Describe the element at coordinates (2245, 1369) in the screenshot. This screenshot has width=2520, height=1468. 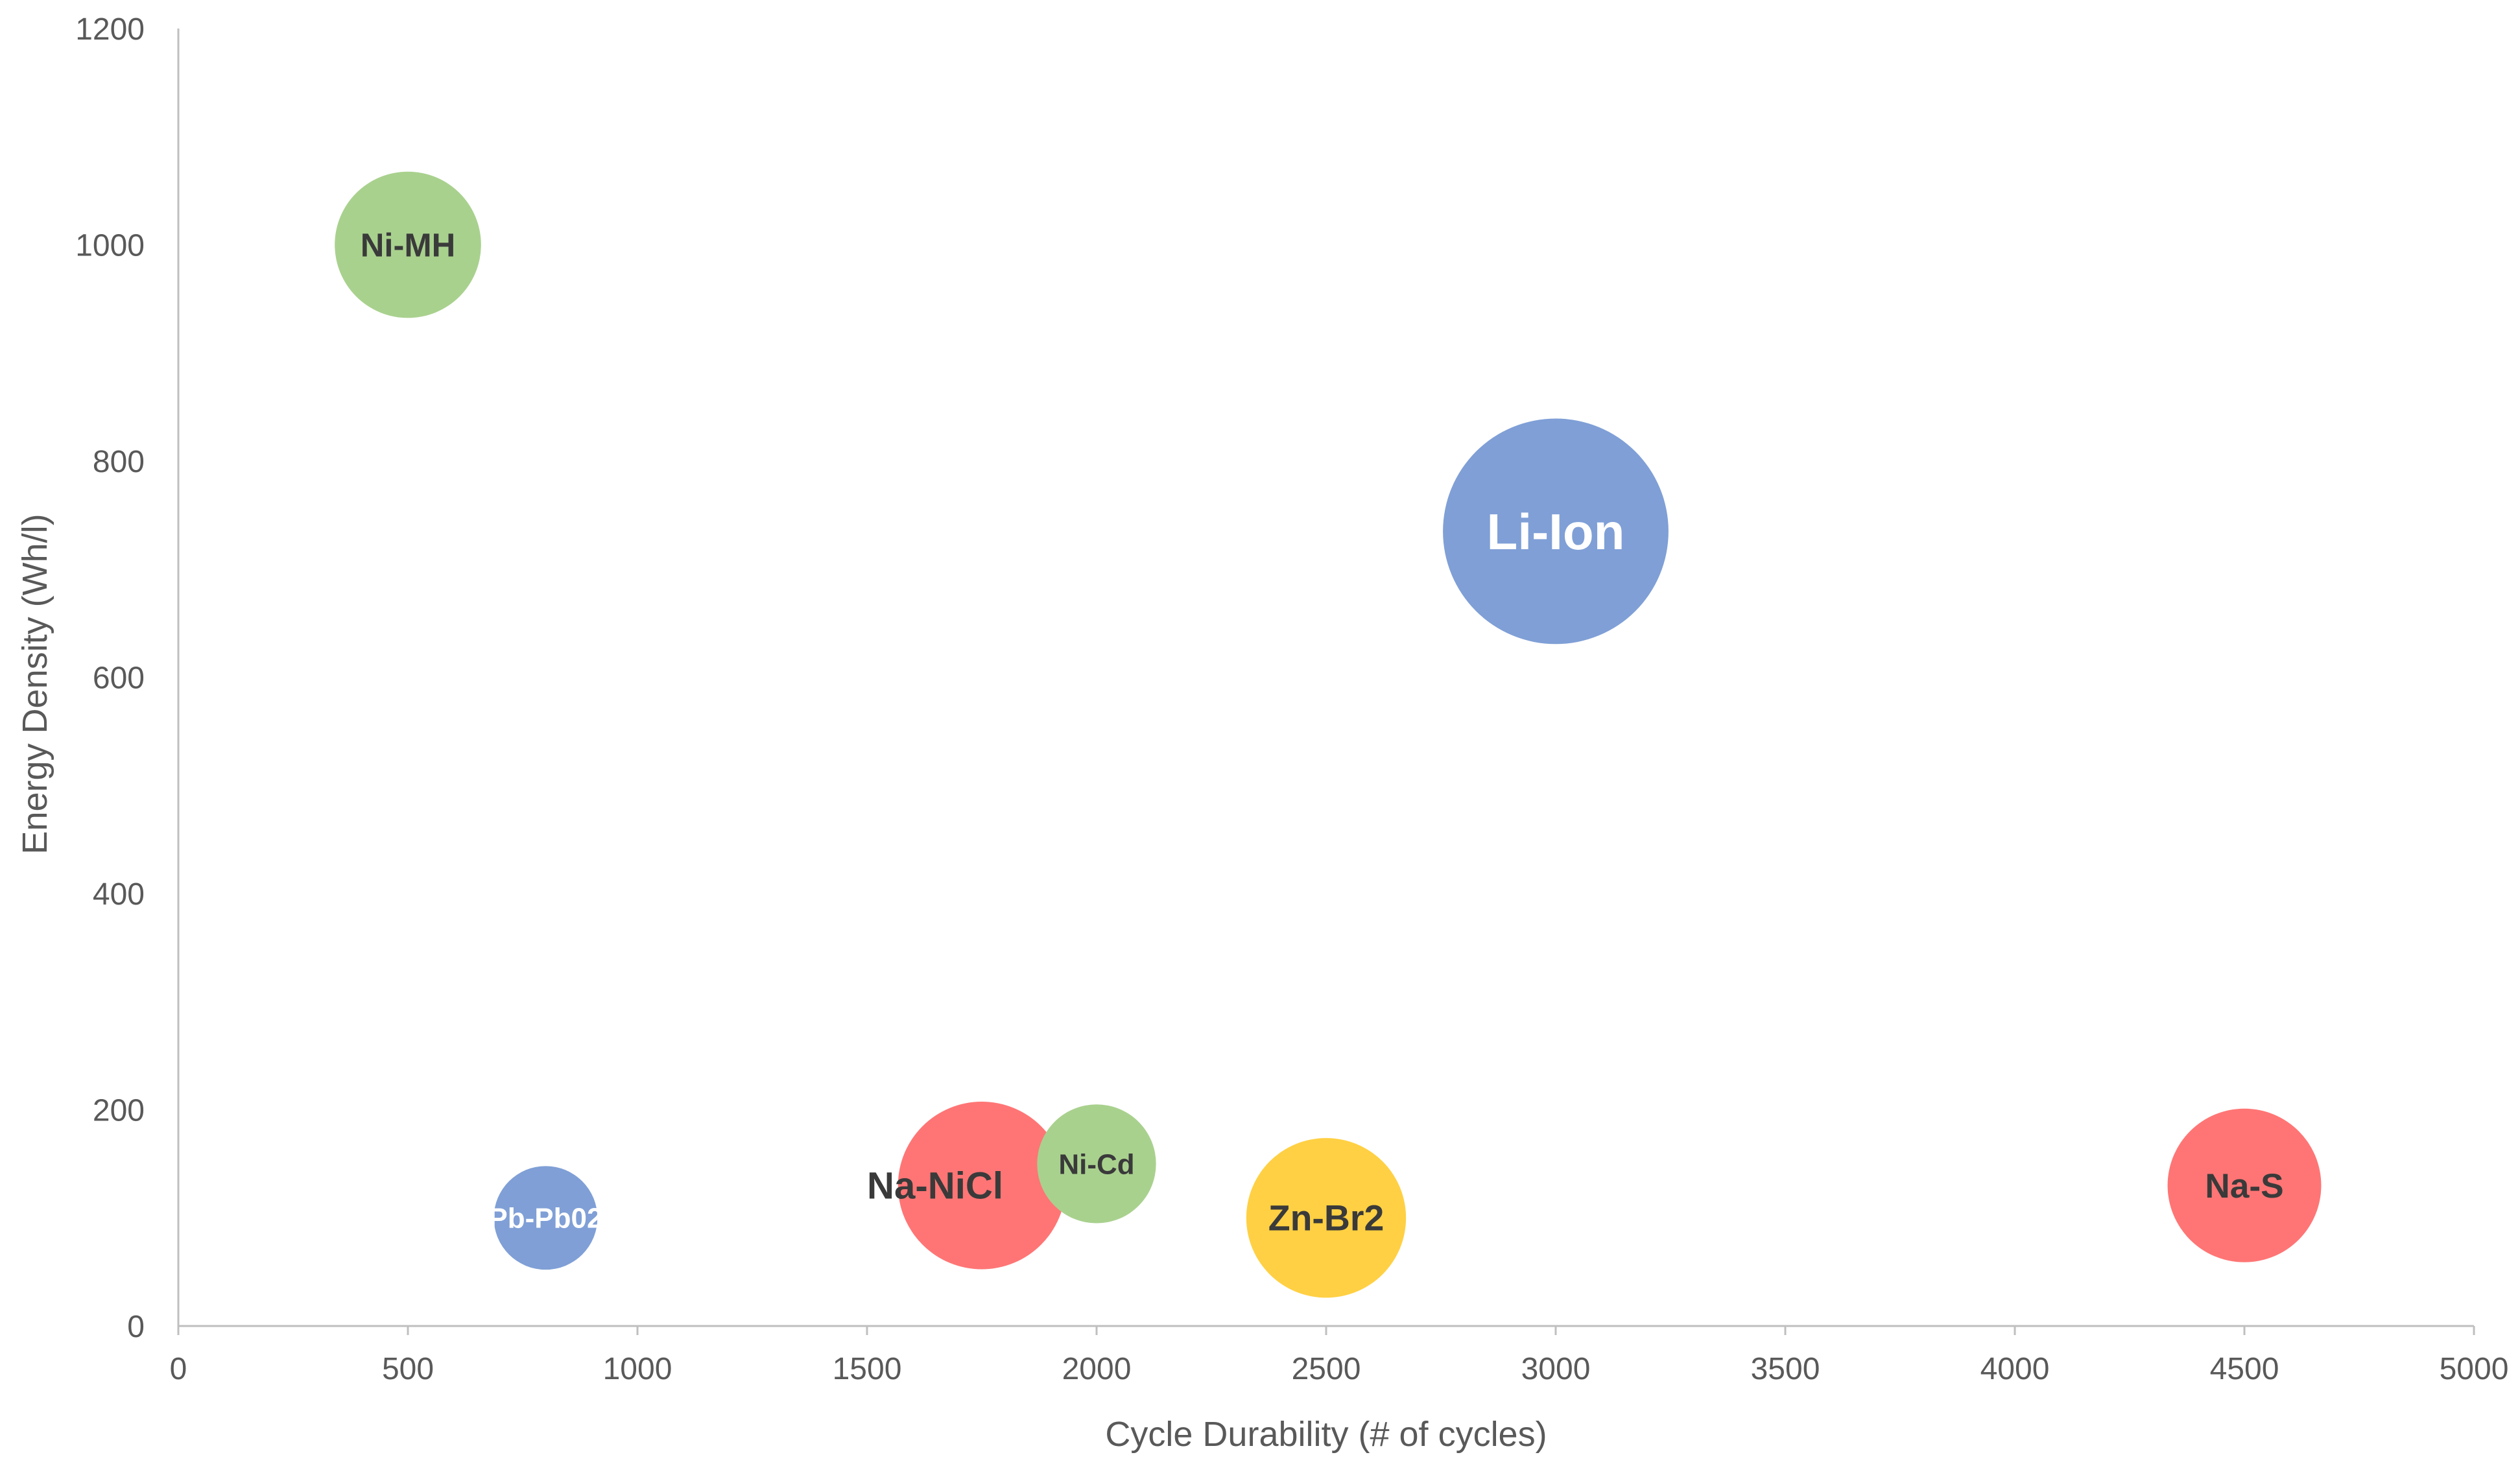
I see `x-tick-label: 4500` at that location.